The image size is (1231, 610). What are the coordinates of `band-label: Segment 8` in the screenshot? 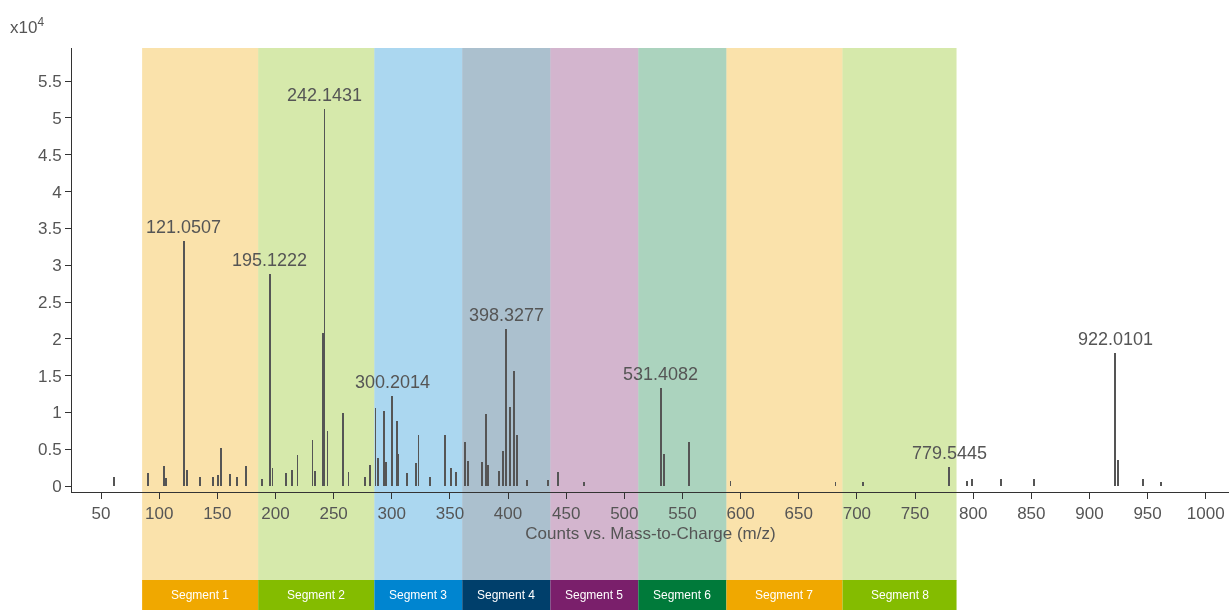 It's located at (900, 595).